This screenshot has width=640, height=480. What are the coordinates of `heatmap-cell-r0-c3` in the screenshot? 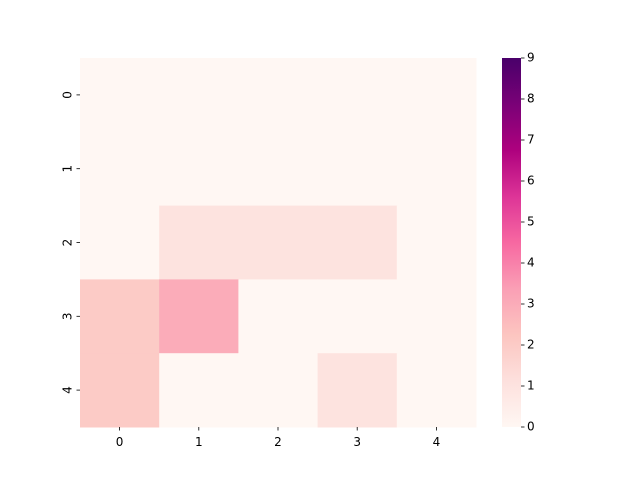 It's located at (357, 95).